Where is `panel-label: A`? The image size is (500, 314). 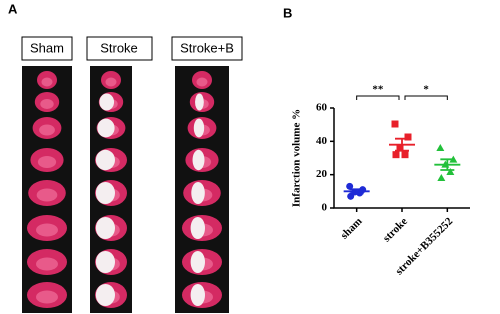
panel-label: A is located at coordinates (13, 8).